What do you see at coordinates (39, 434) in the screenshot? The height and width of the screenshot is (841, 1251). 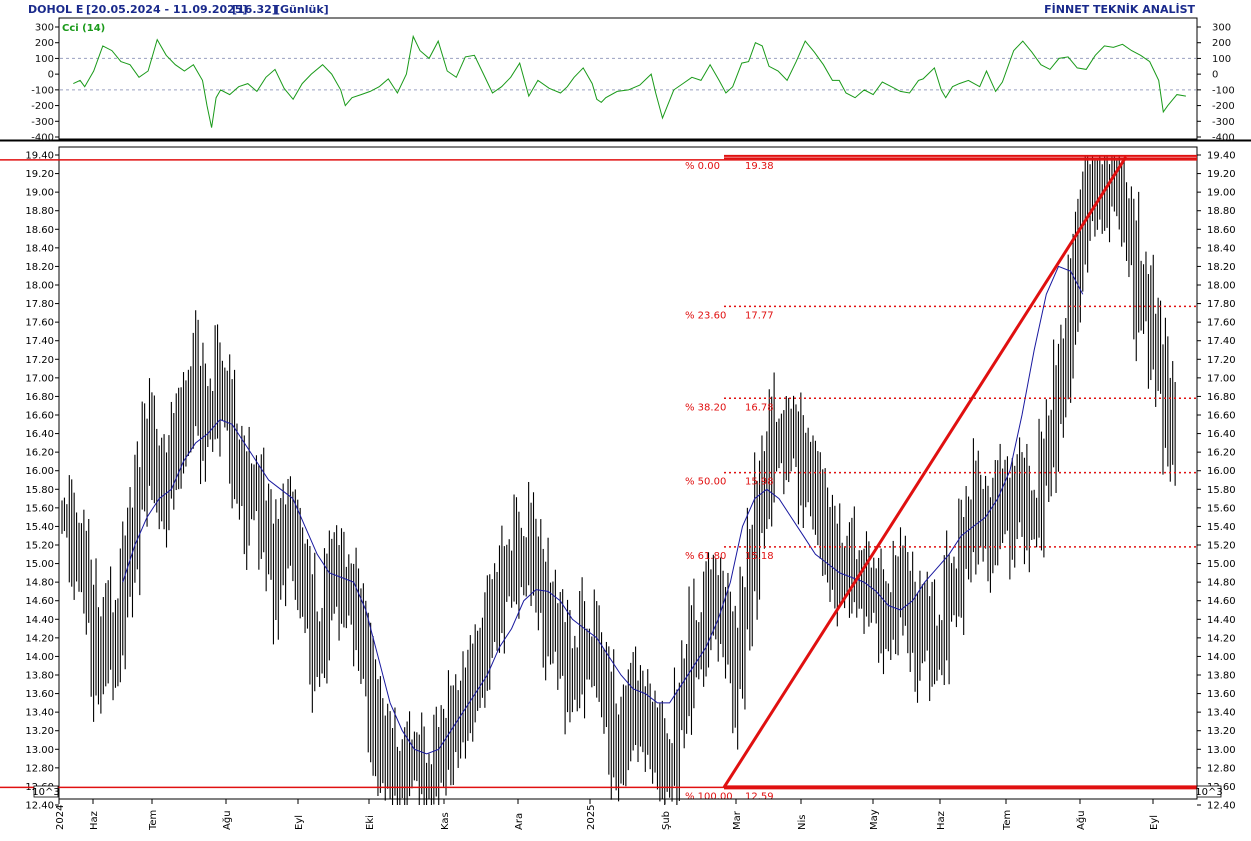 I see `price-tick-left: 16.40` at bounding box center [39, 434].